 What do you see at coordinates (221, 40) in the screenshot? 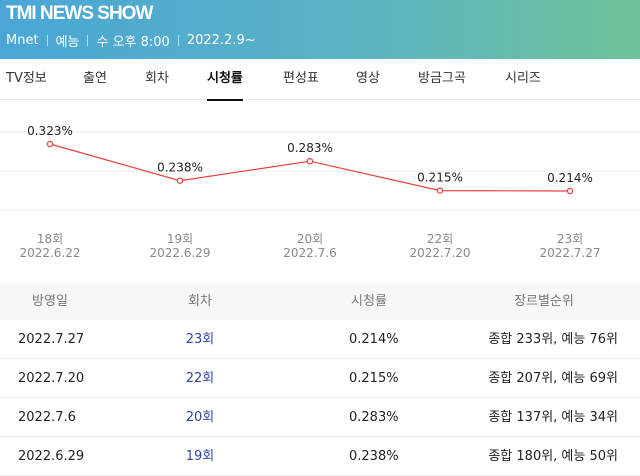
I see `start-date-label: 2022.2.9~` at bounding box center [221, 40].